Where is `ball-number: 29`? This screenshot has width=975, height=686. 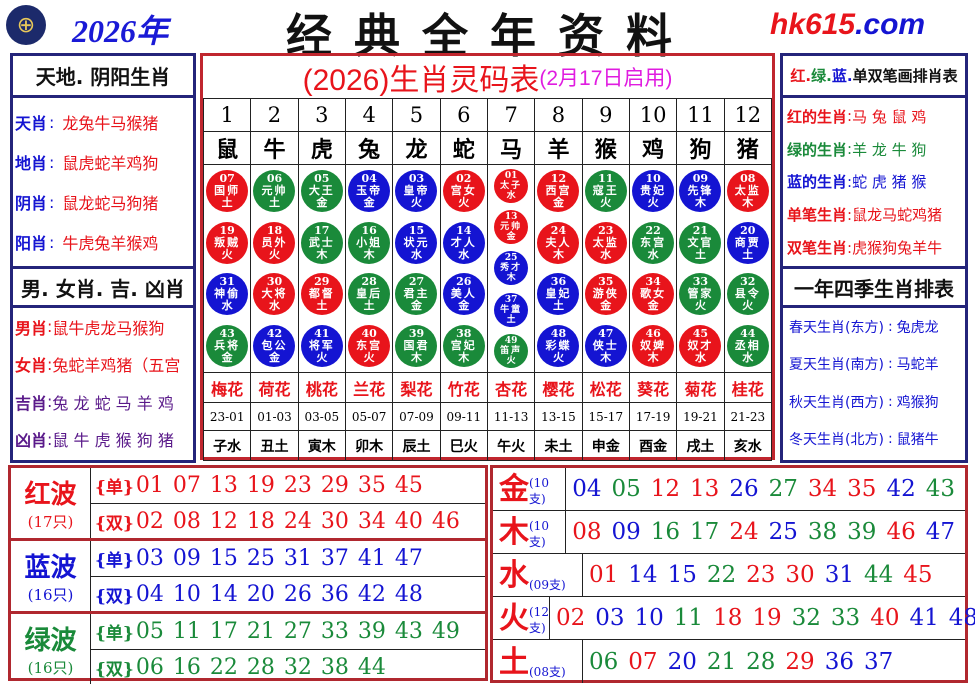
ball-number: 29 is located at coordinates (322, 282).